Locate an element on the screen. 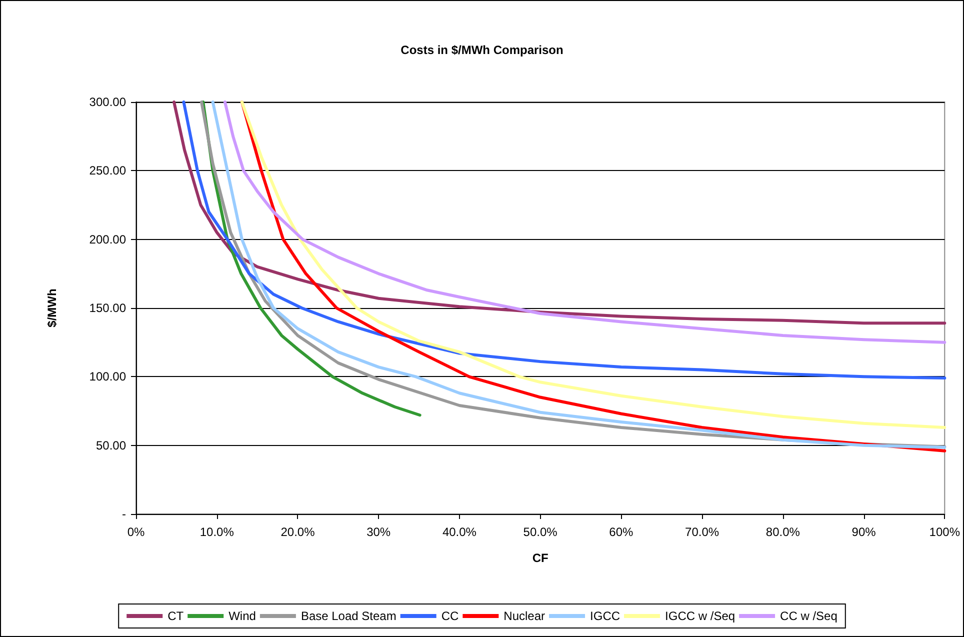  y-tick-label: 50.00 is located at coordinates (111, 445).